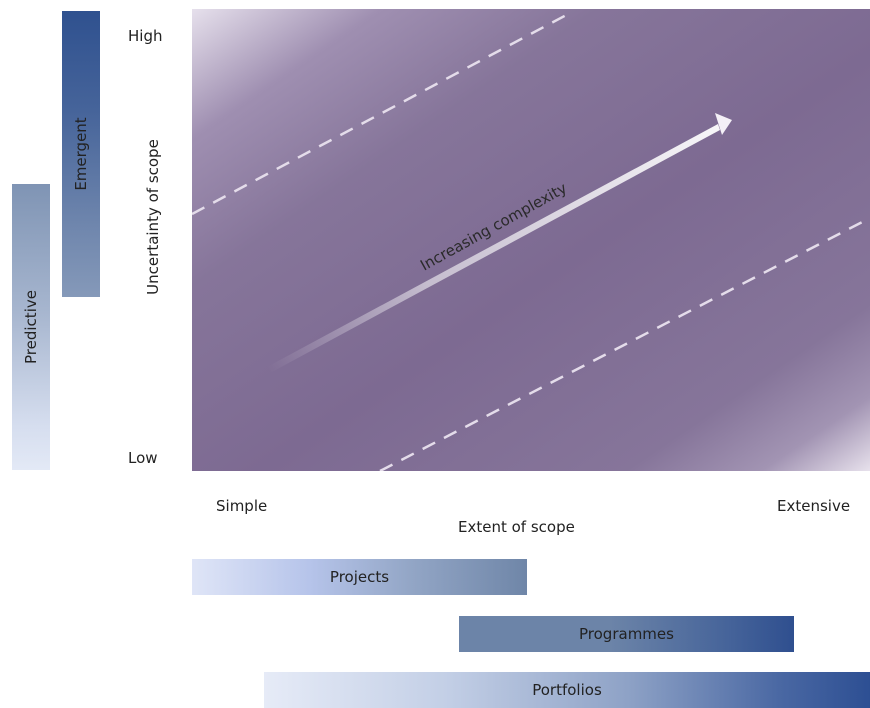 This screenshot has height=708, width=870. I want to click on portfolios-label: Portfolios, so click(567, 690).